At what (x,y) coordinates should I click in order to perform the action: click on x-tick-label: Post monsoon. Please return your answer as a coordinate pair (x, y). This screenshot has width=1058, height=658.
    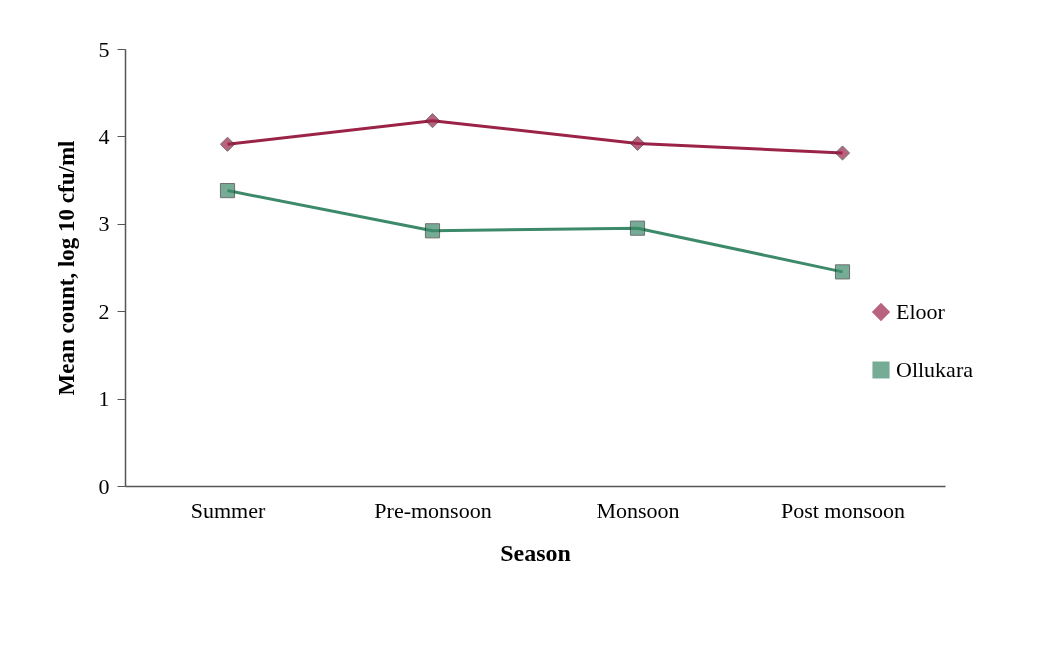
    Looking at the image, I should click on (843, 510).